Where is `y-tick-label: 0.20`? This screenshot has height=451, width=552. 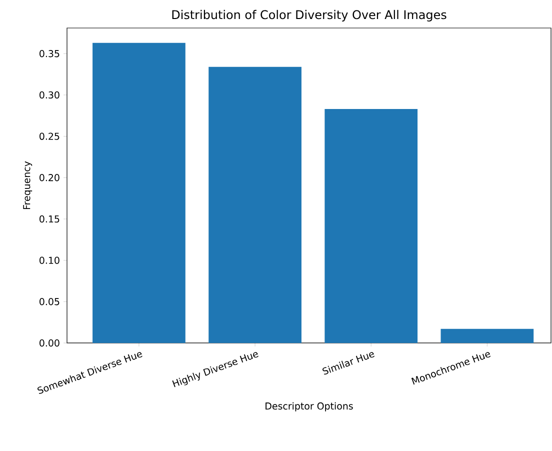
y-tick-label: 0.20 is located at coordinates (50, 178).